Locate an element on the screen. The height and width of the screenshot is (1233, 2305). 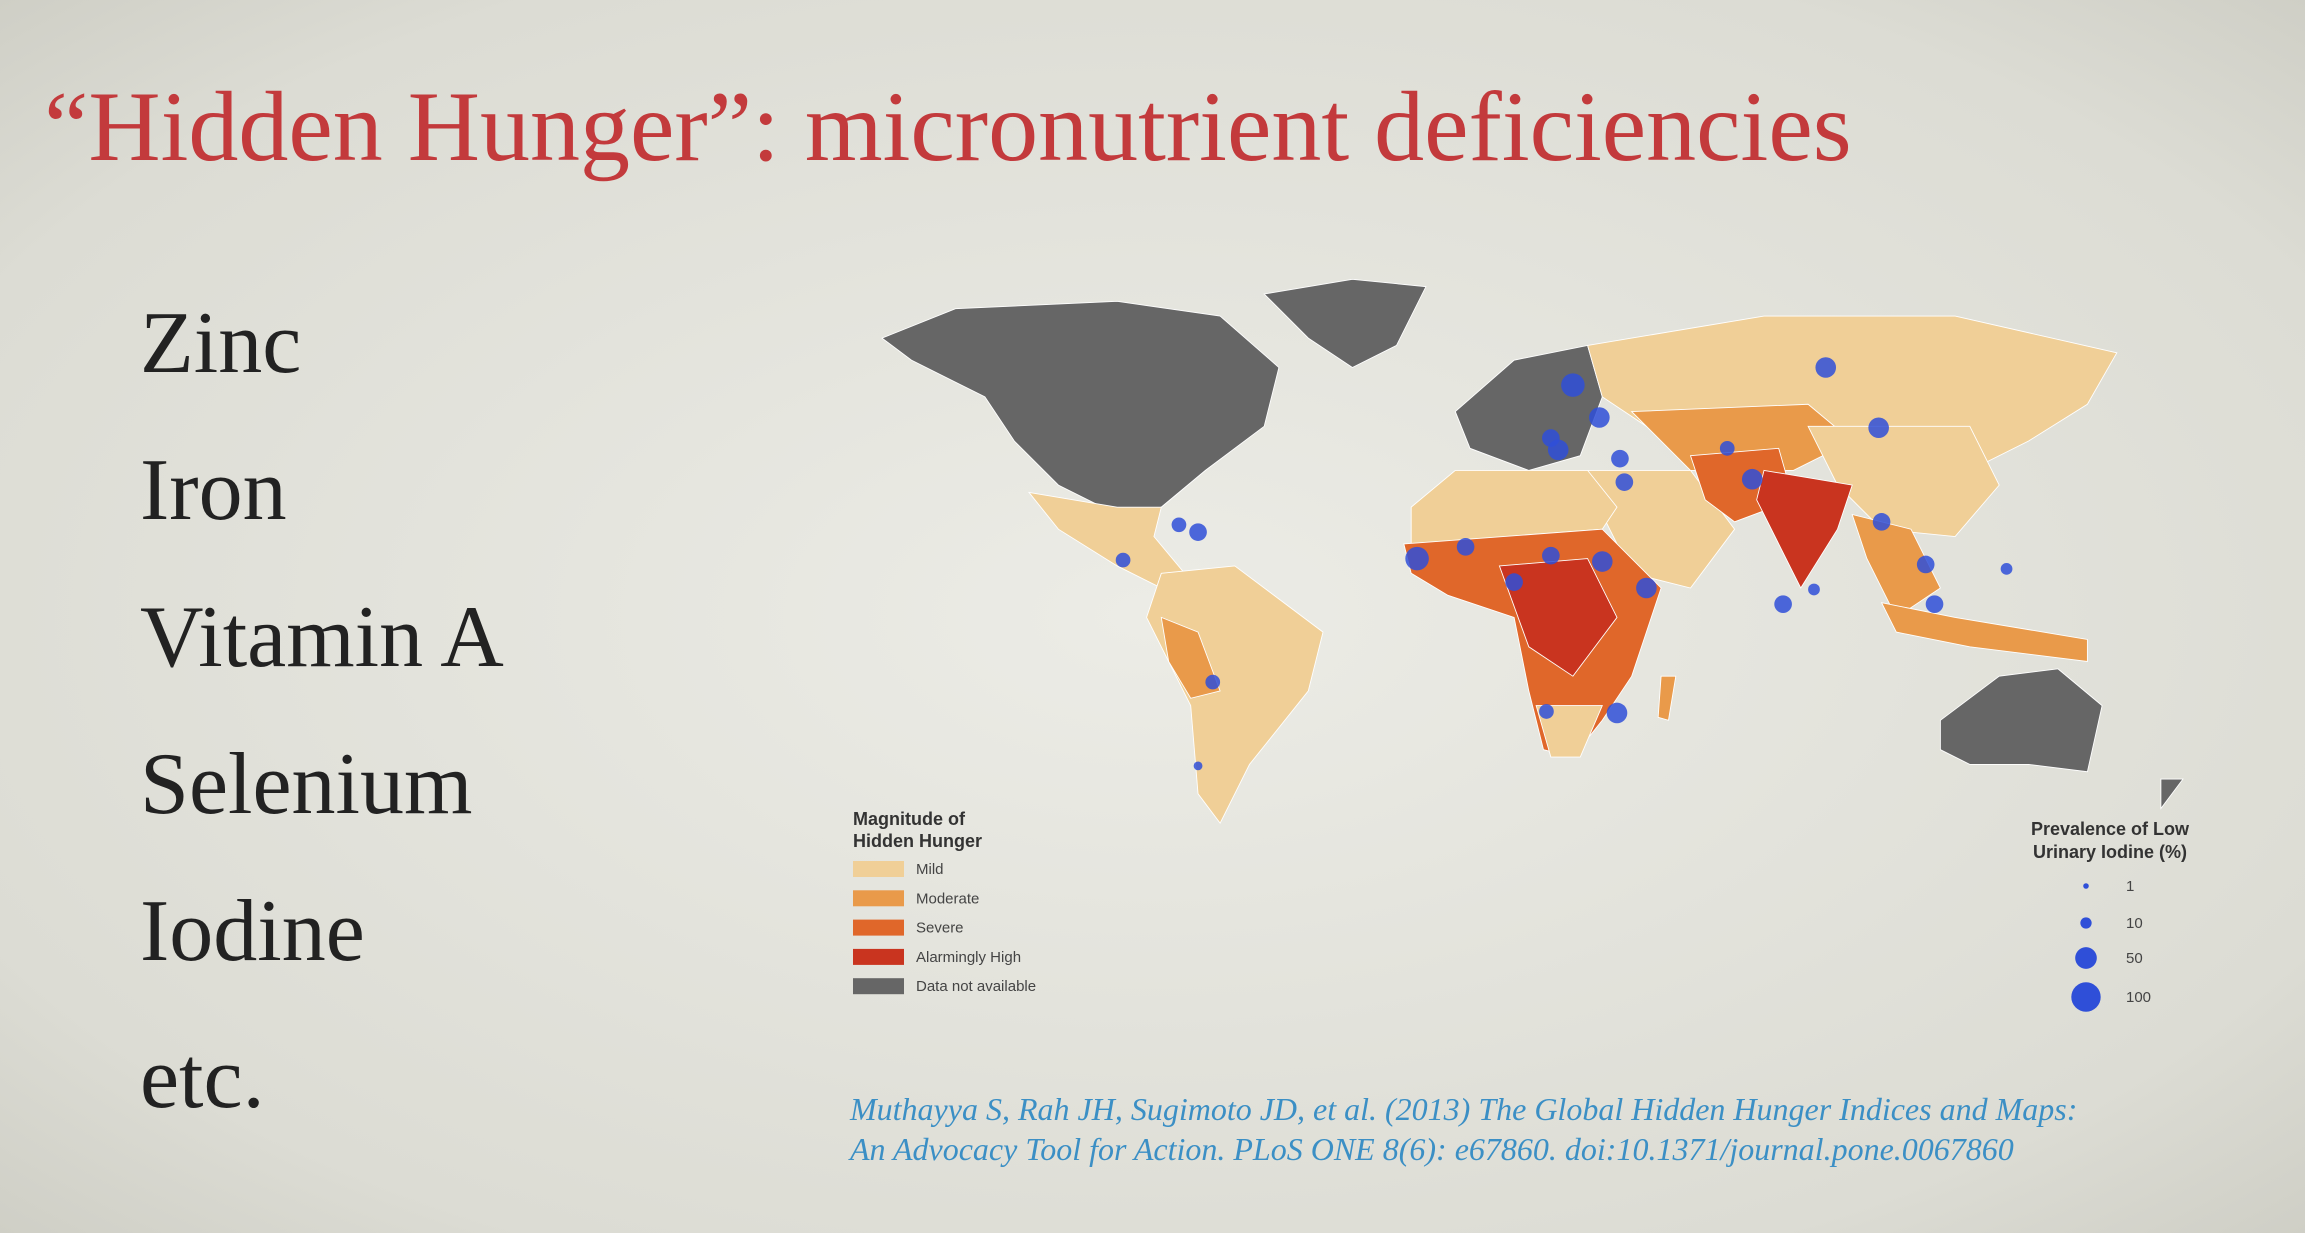
list-item: Selenium is located at coordinates (306, 784).